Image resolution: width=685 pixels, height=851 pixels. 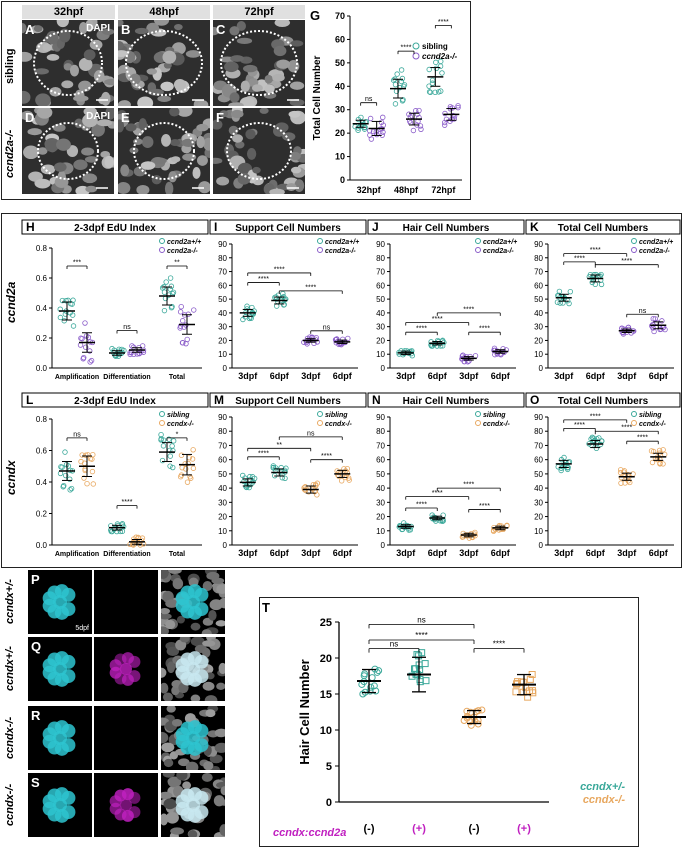 I want to click on y-tick-label: 10, so click(x=222, y=531).